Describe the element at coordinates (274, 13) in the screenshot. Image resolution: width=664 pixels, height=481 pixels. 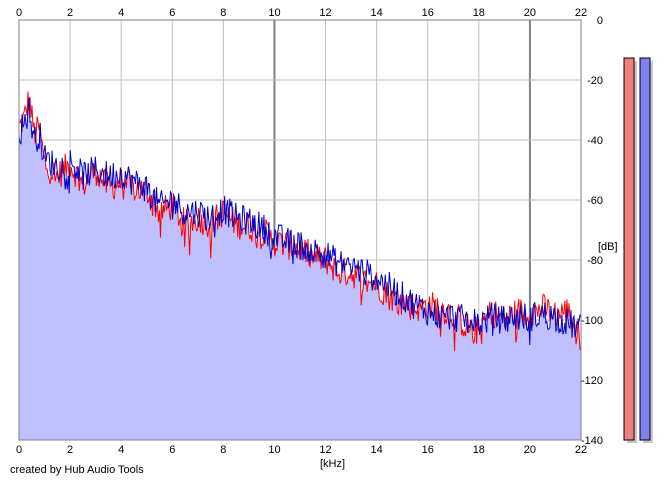
I see `x-tick-top-5: 10` at that location.